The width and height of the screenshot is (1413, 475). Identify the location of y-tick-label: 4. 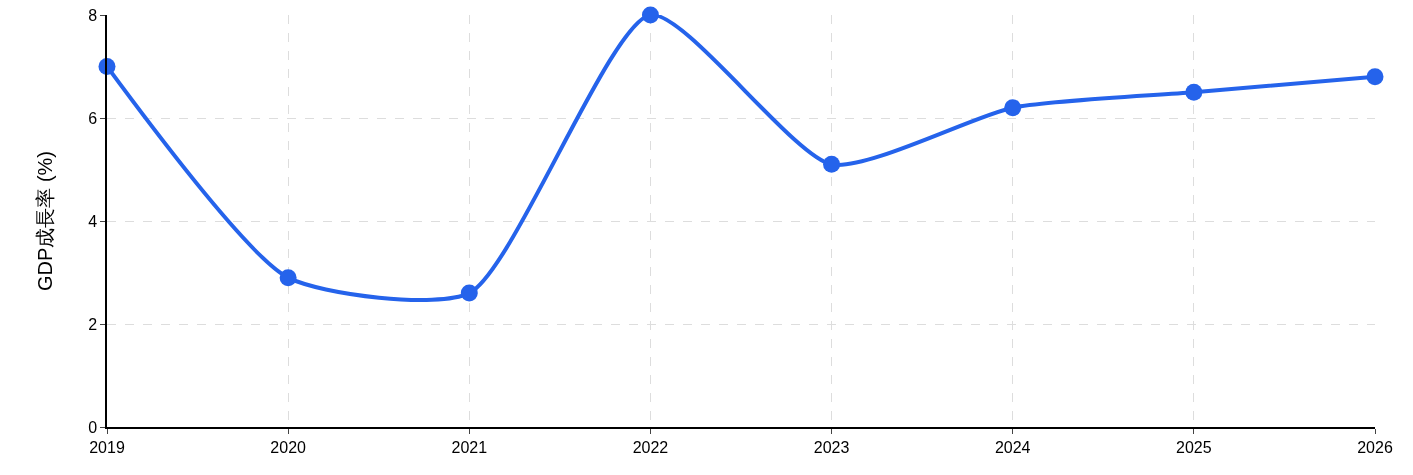
(93, 221).